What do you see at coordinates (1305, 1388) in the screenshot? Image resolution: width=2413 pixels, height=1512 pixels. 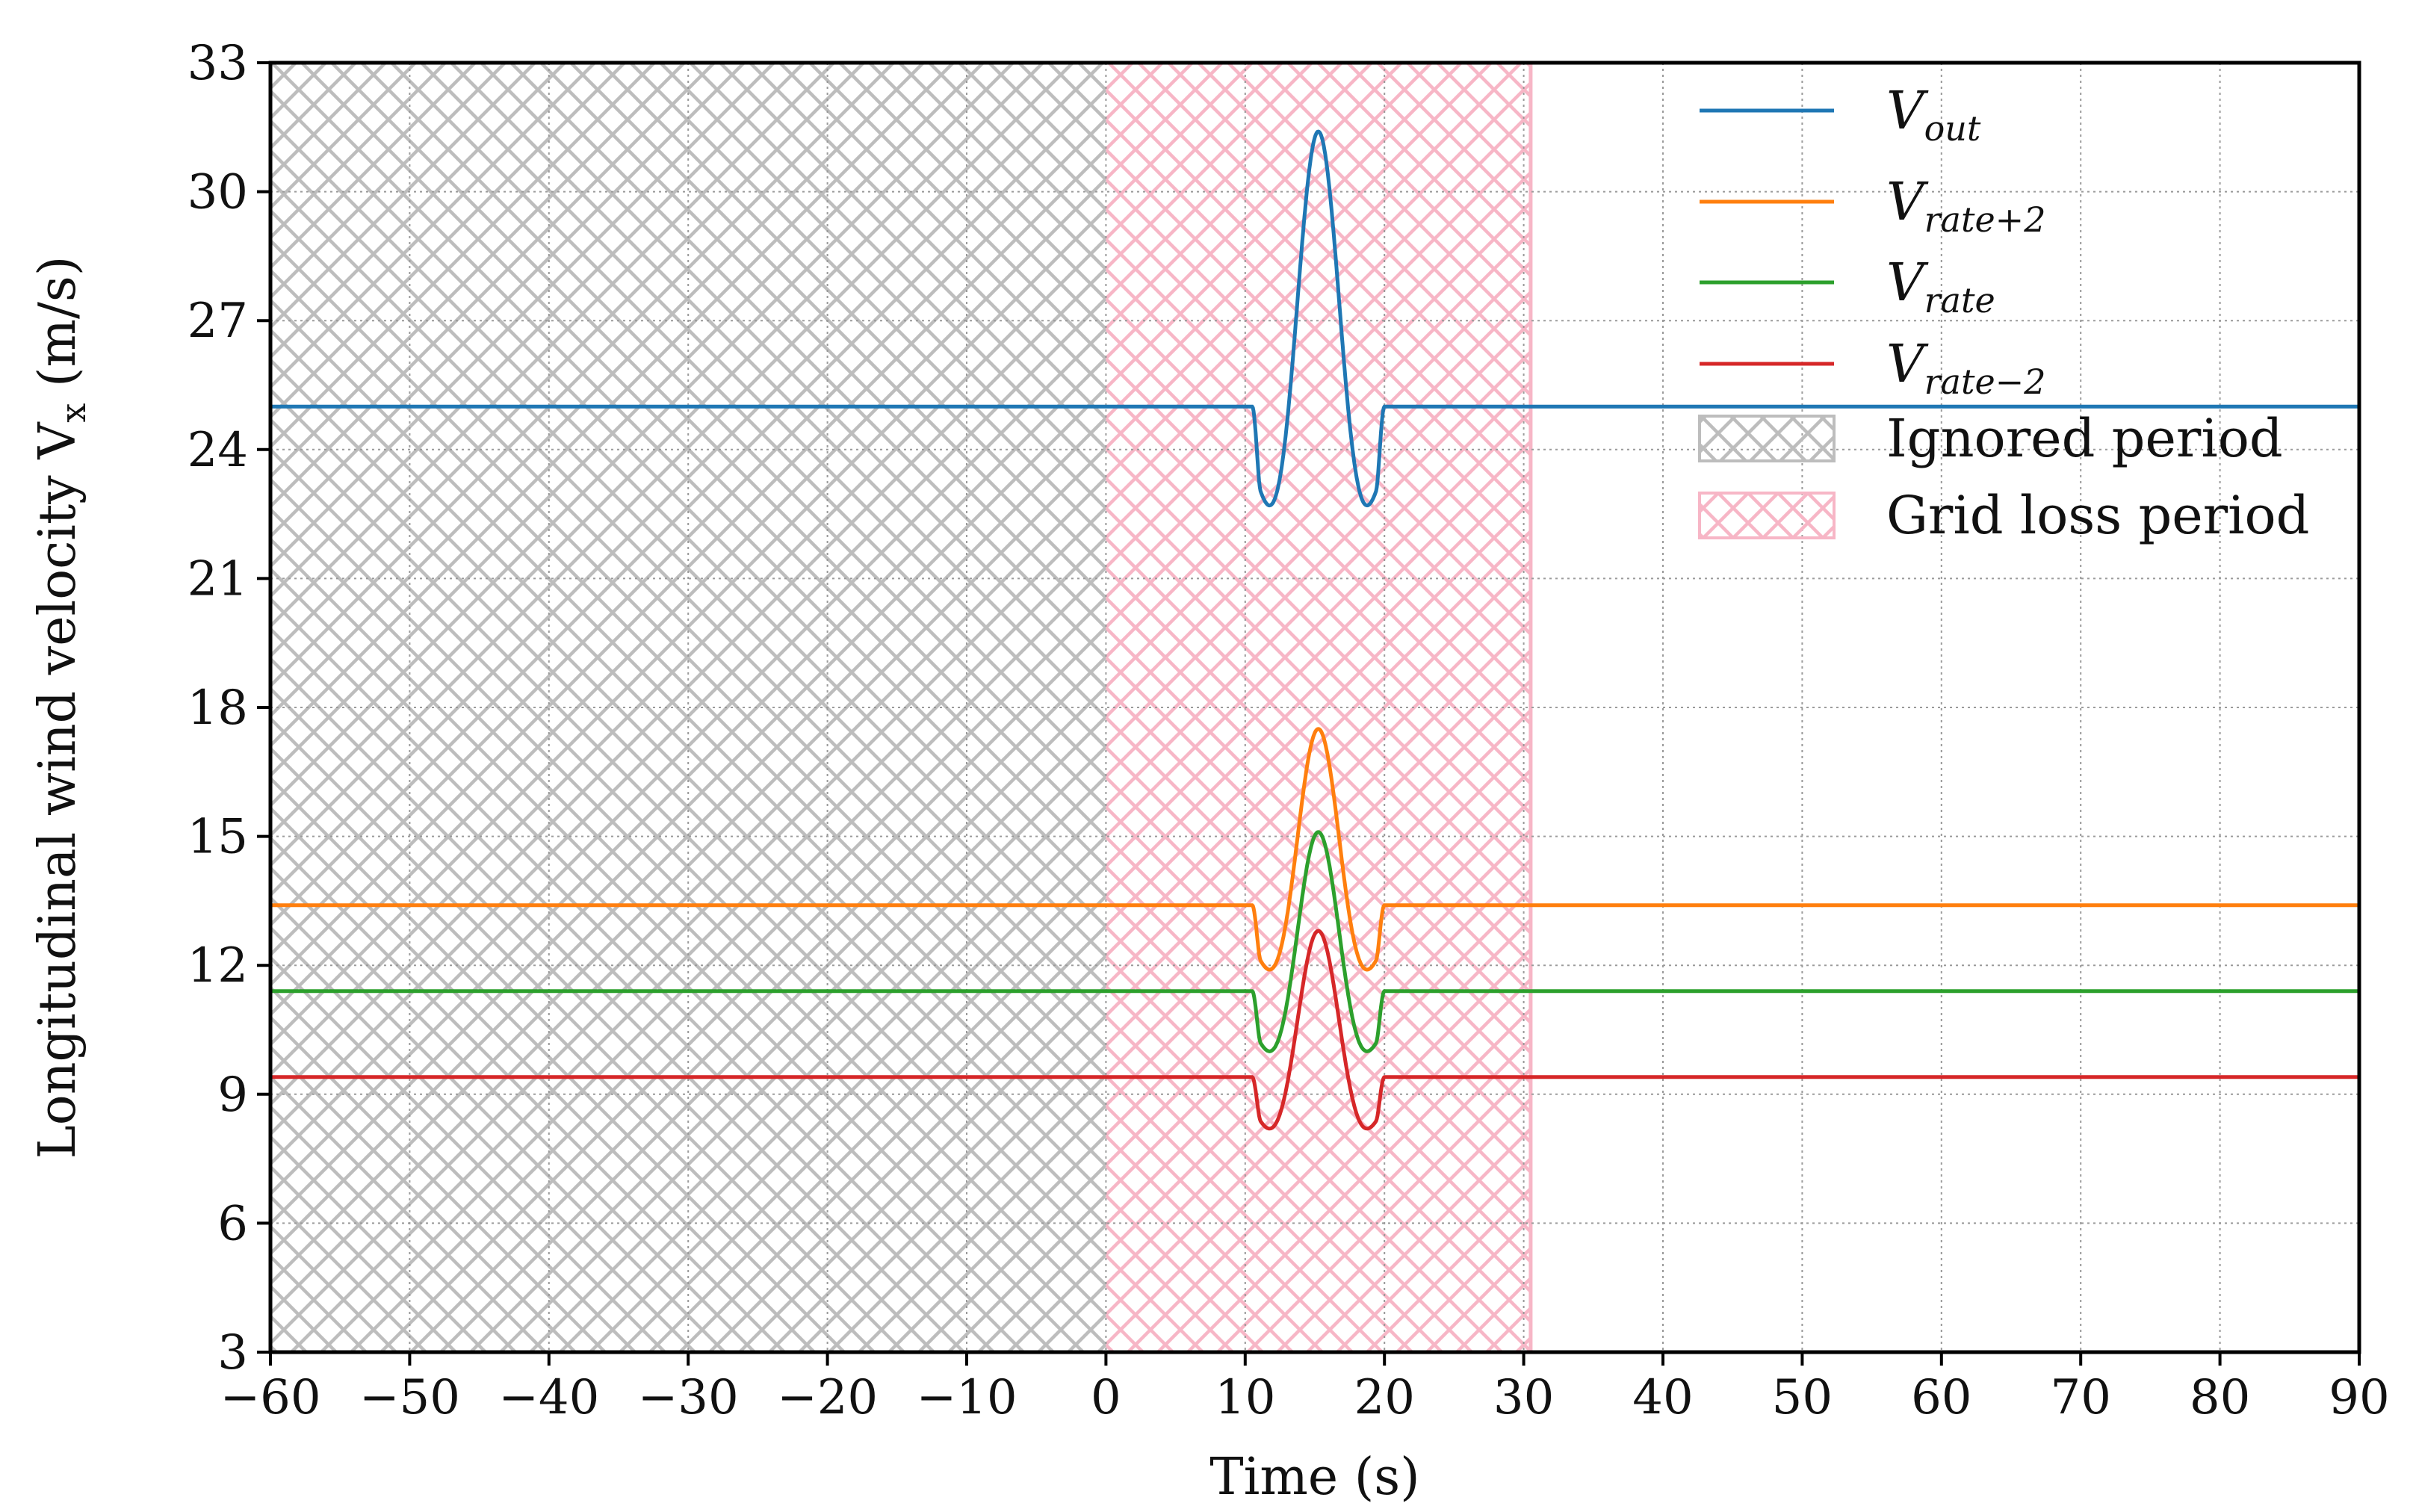 I see `x-axis-ticks: −60 −50 −40 −30 −20 −10 0 10 20 30 40 50 60 70 80 90` at bounding box center [1305, 1388].